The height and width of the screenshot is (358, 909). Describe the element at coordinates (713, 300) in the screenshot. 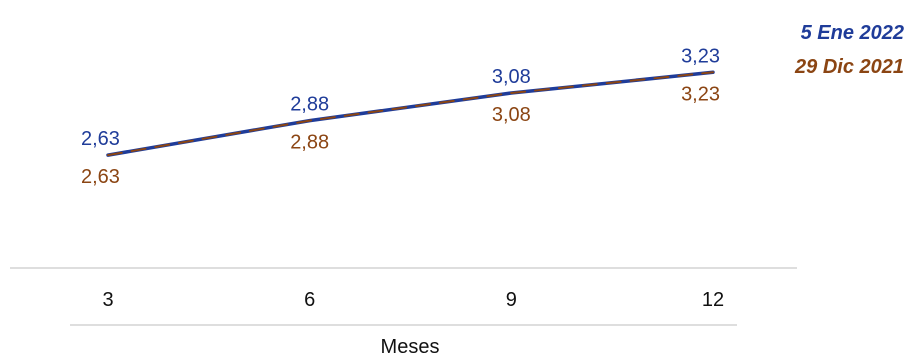

I see `x-tick-label: 12` at that location.